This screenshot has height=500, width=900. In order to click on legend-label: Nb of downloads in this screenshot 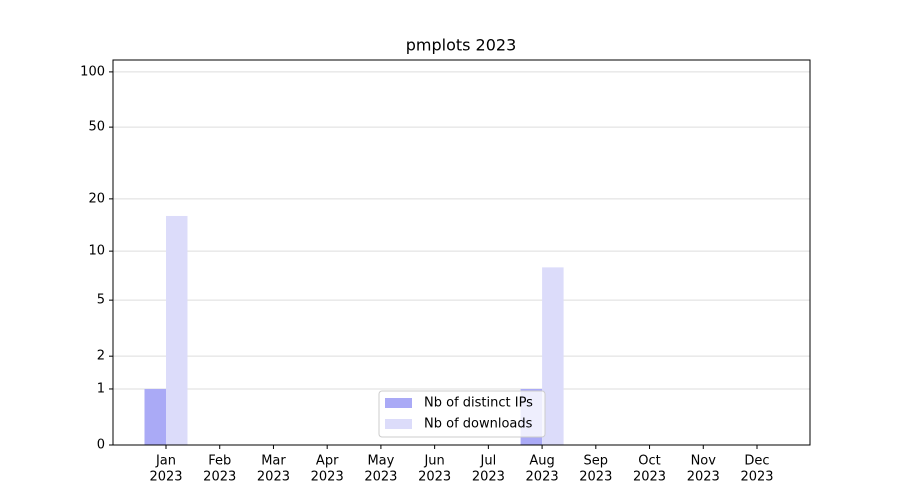, I will do `click(478, 424)`.